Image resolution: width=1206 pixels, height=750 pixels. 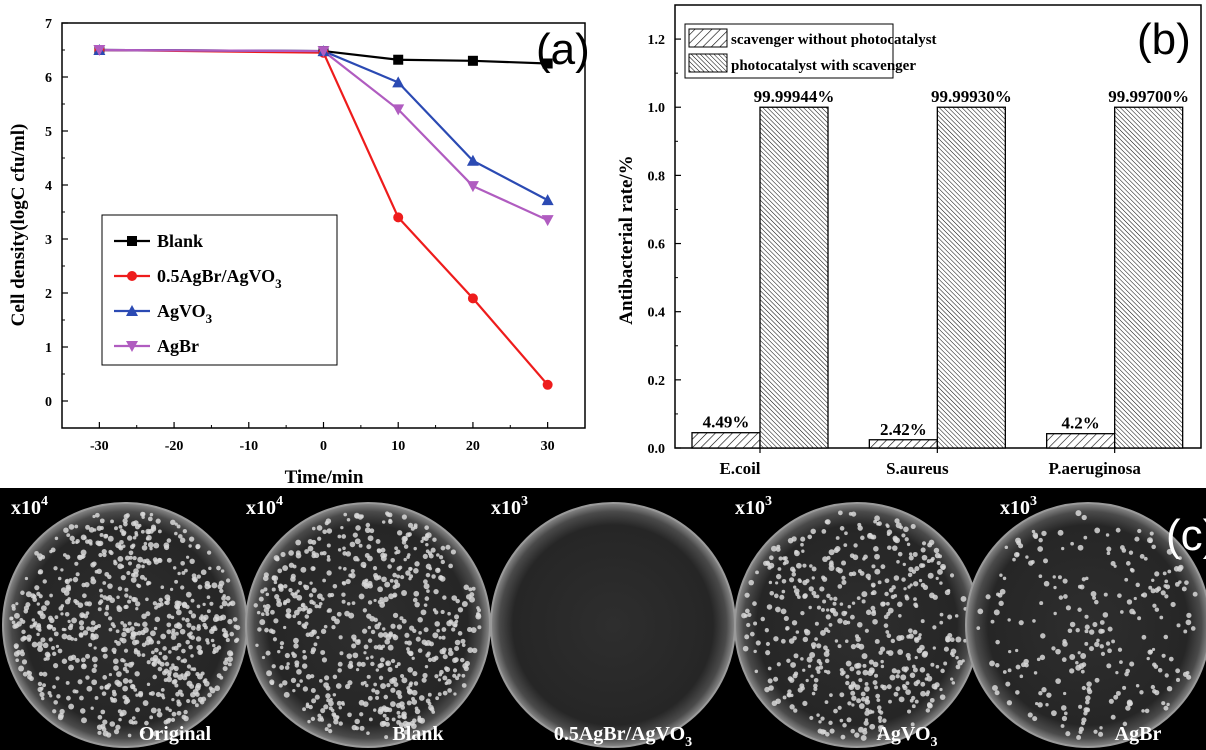 What do you see at coordinates (178, 346) in the screenshot?
I see `legend-entry: AgBr` at bounding box center [178, 346].